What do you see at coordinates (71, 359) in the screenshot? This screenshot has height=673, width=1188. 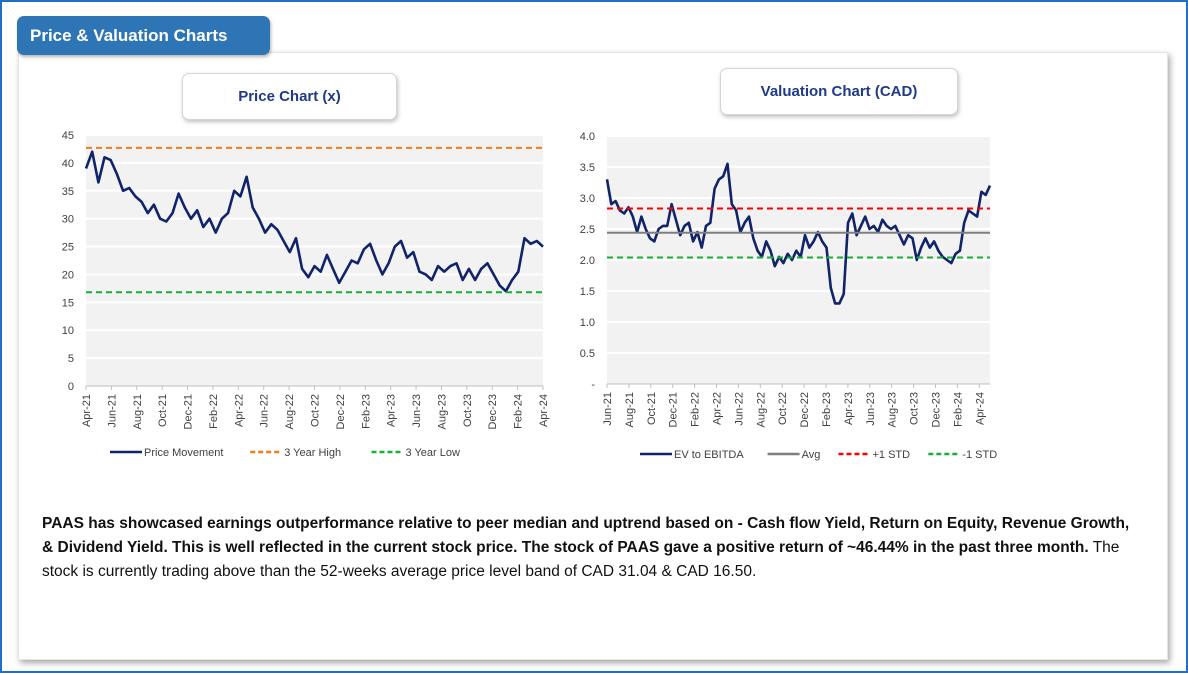 I see `price-y-tick-label: 5` at bounding box center [71, 359].